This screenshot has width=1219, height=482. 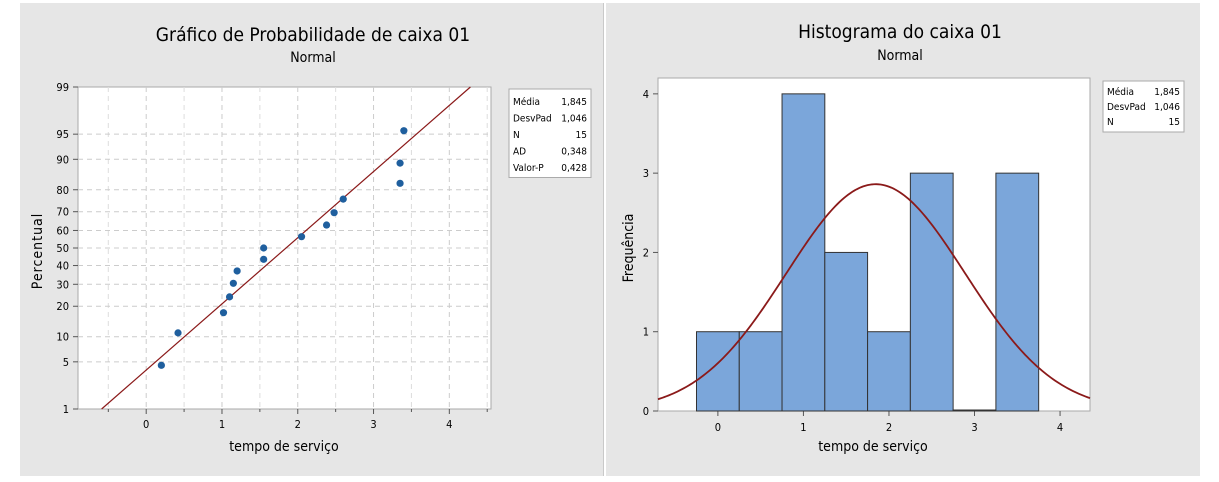 I want to click on chart-title: Gráfico de Probabilidade de caixa 01, so click(x=313, y=35).